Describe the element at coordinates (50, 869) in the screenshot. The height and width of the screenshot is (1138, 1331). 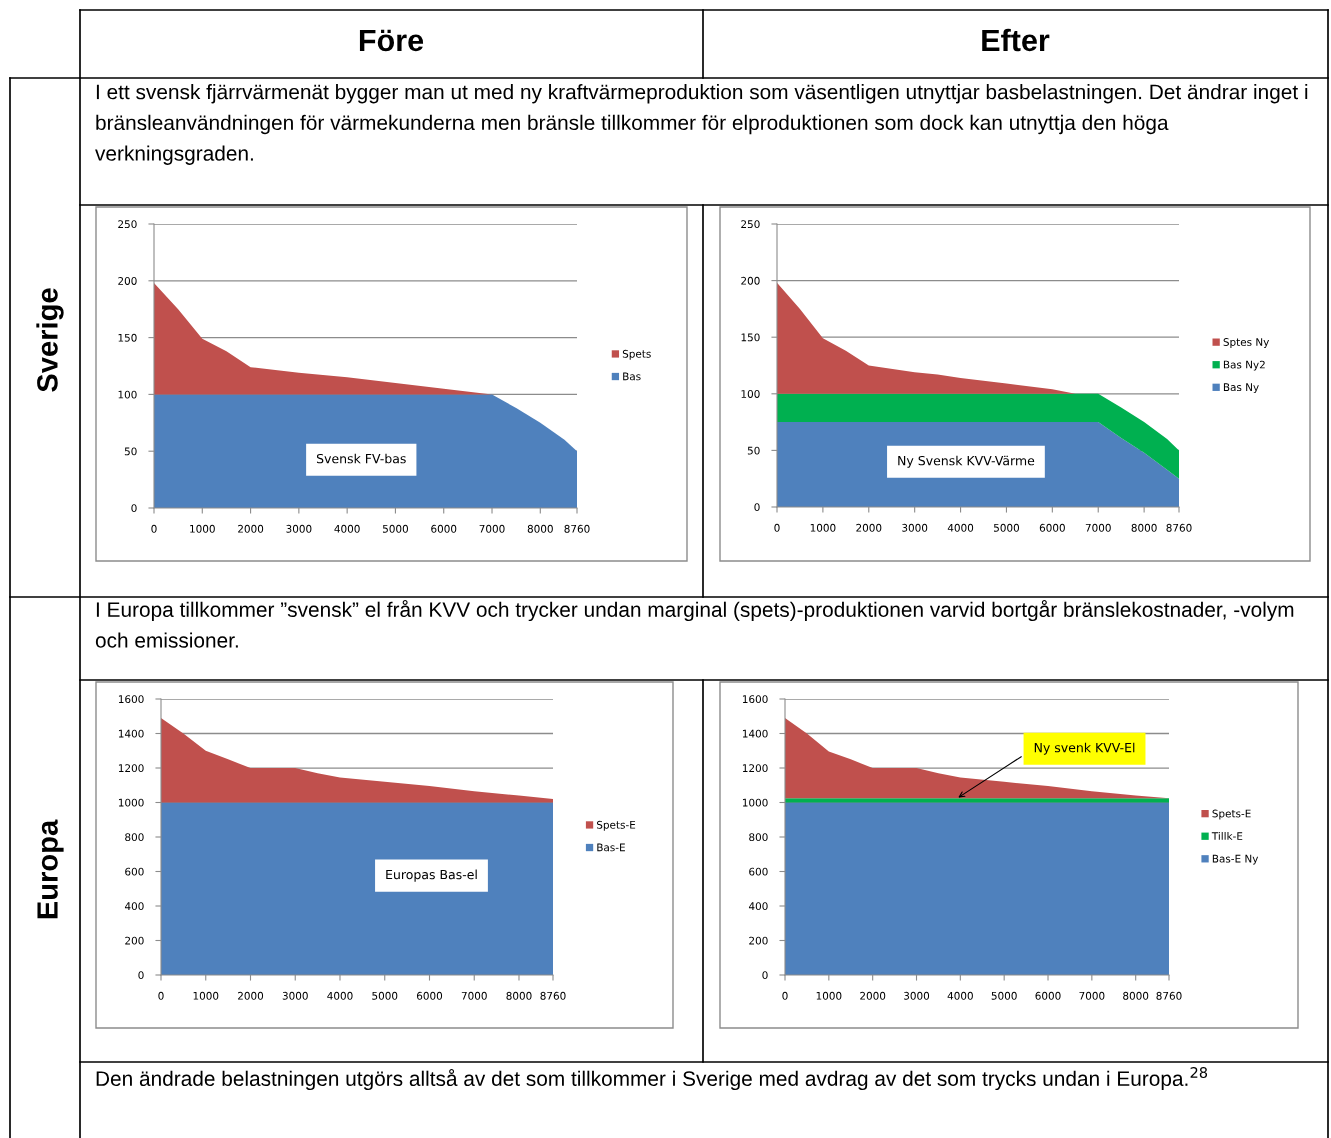
I see `text: Europa` at that location.